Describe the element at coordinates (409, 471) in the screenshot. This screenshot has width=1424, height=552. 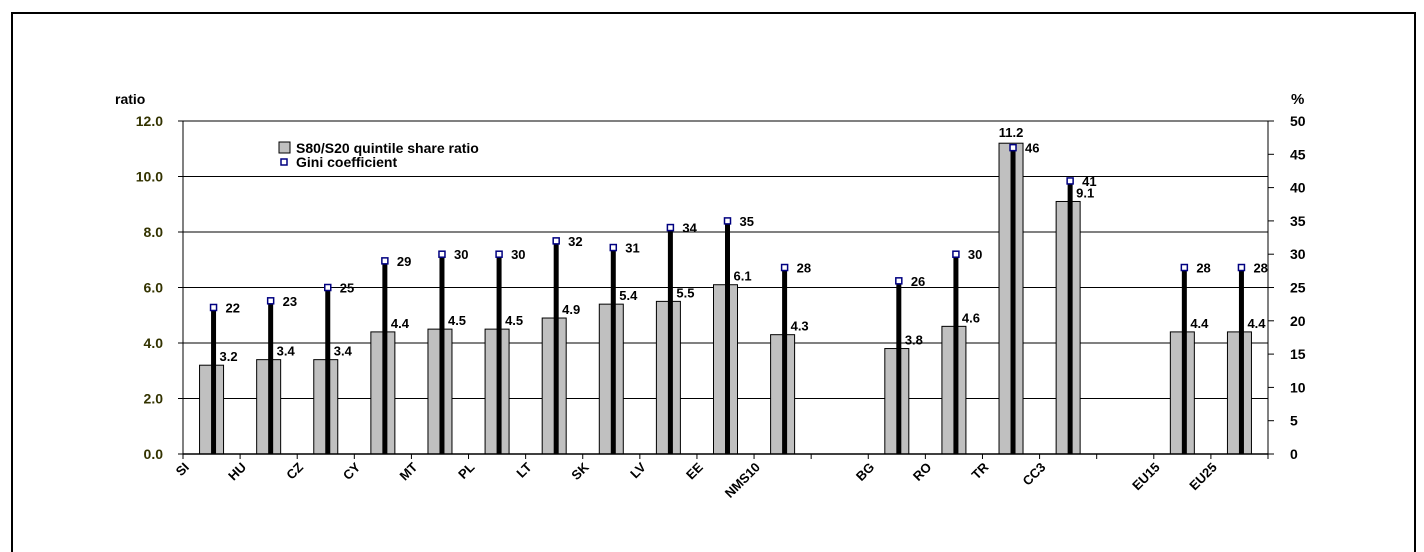
I see `category-label: MT` at that location.